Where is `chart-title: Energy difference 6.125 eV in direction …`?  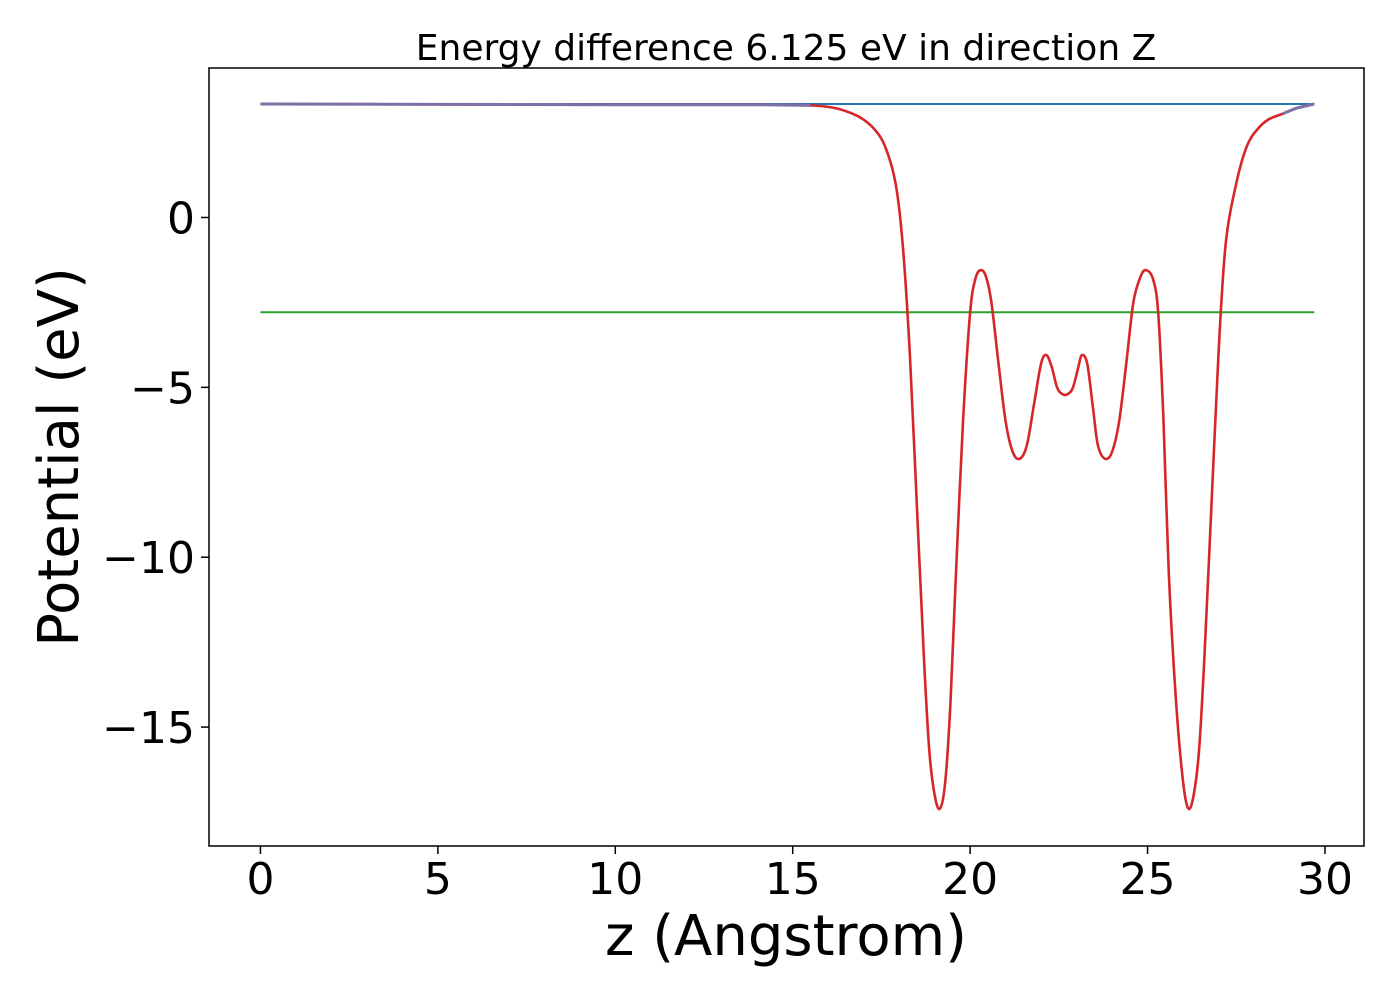
chart-title: Energy difference 6.125 eV in direction … is located at coordinates (786, 48).